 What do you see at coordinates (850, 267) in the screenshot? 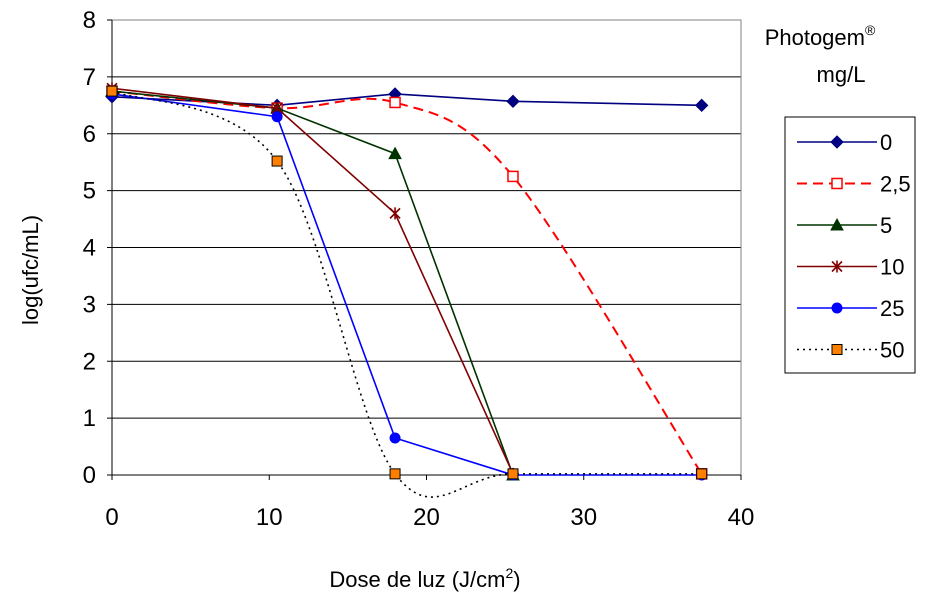
I see `legend-item-10: 10` at bounding box center [850, 267].